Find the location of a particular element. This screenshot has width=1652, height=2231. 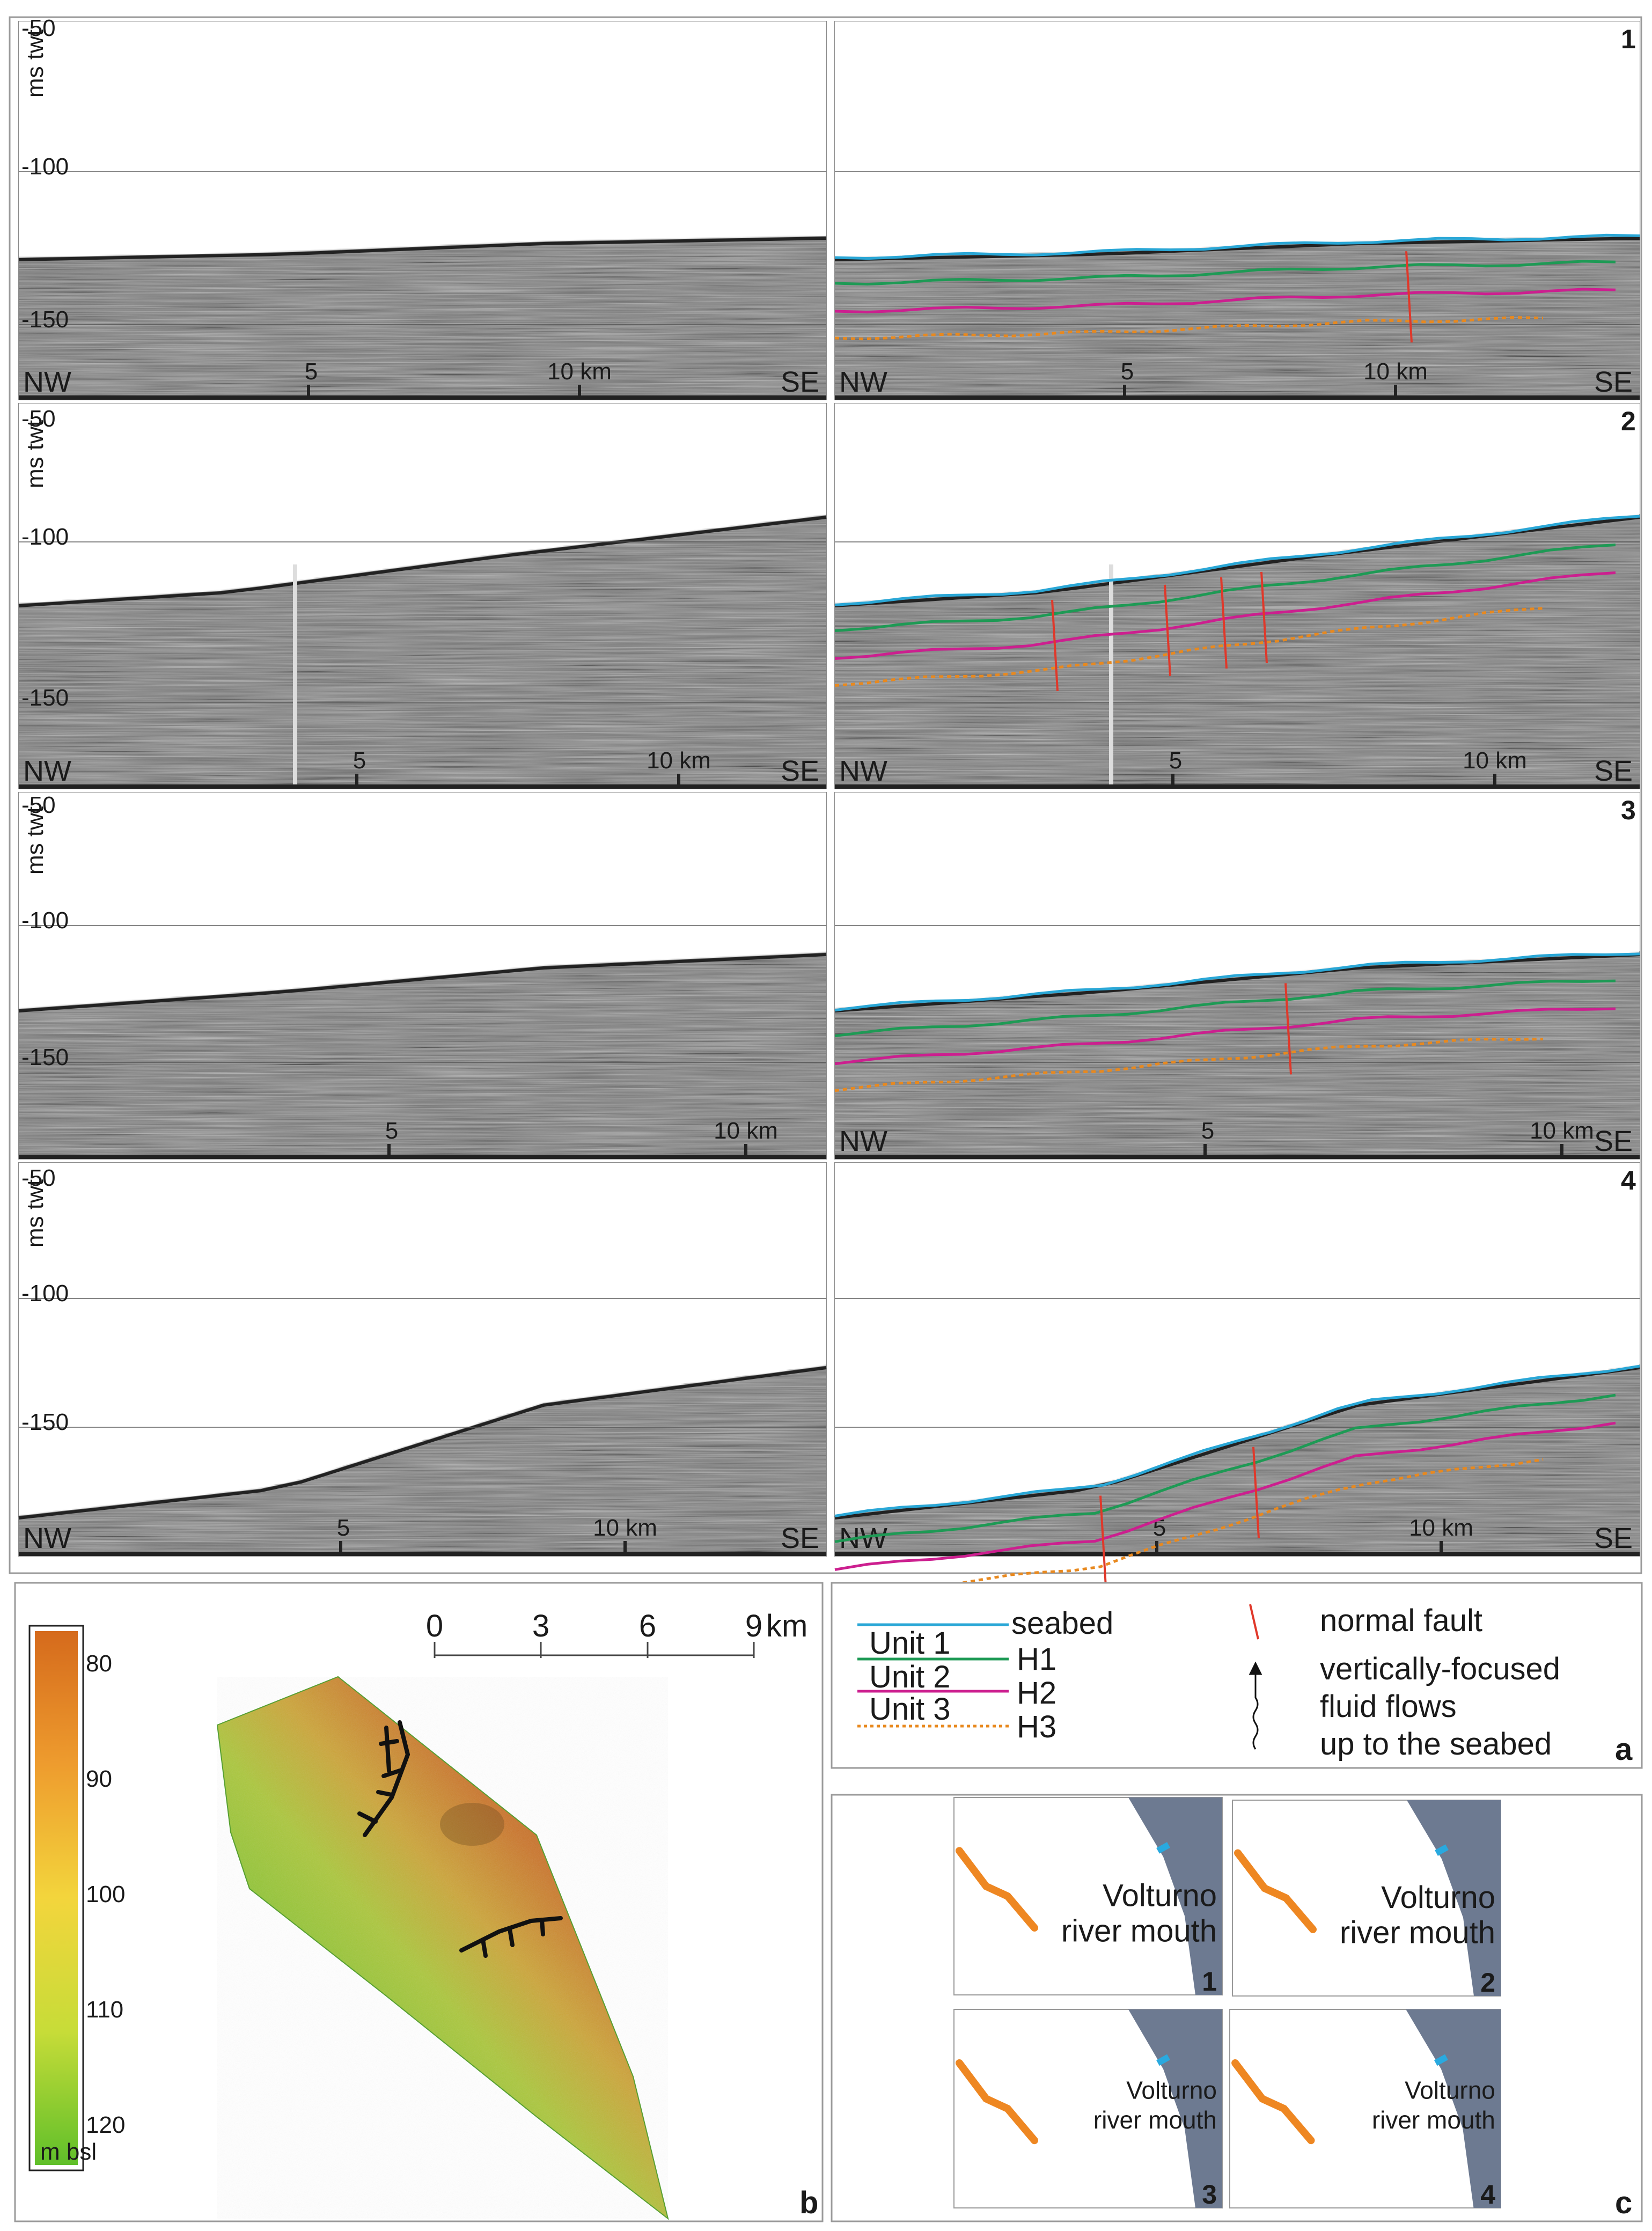

coastline-land is located at coordinates (1453, 2108).